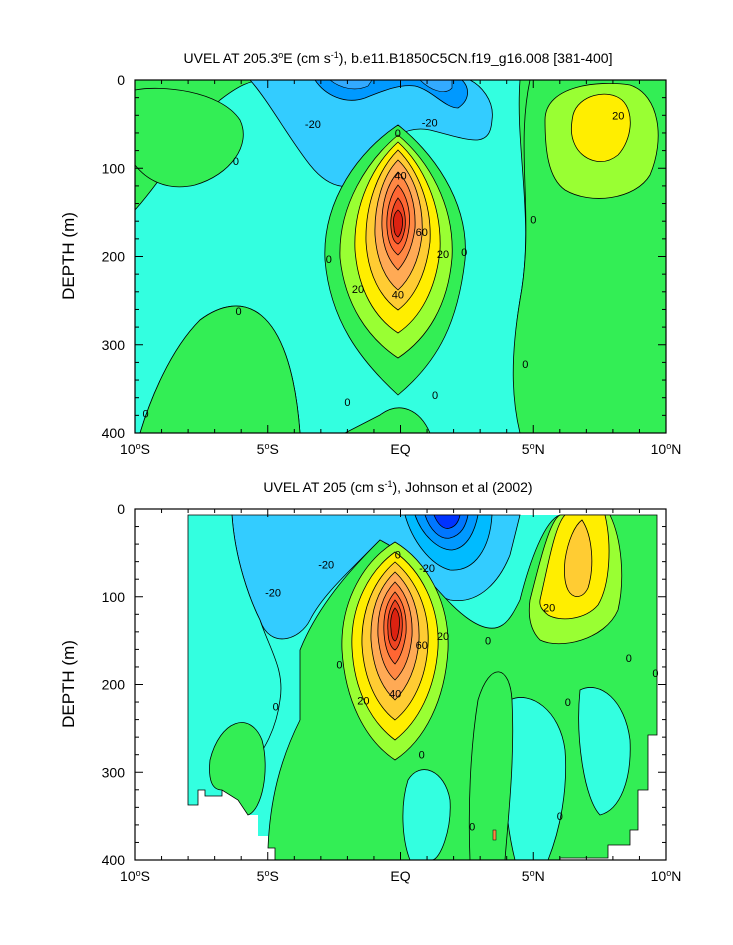 This screenshot has width=733, height=945. I want to click on y-tick-label: 0, so click(121, 509).